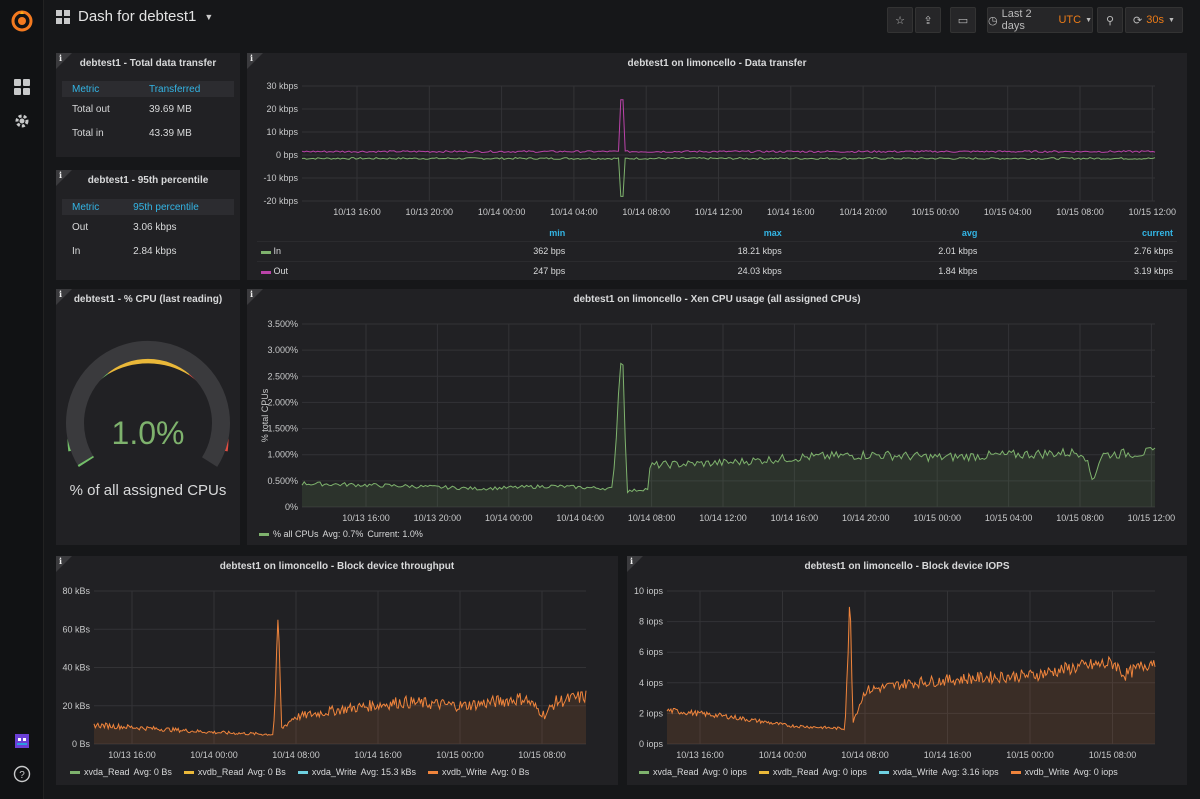  What do you see at coordinates (22, 774) in the screenshot?
I see `help-icon: ?` at bounding box center [22, 774].